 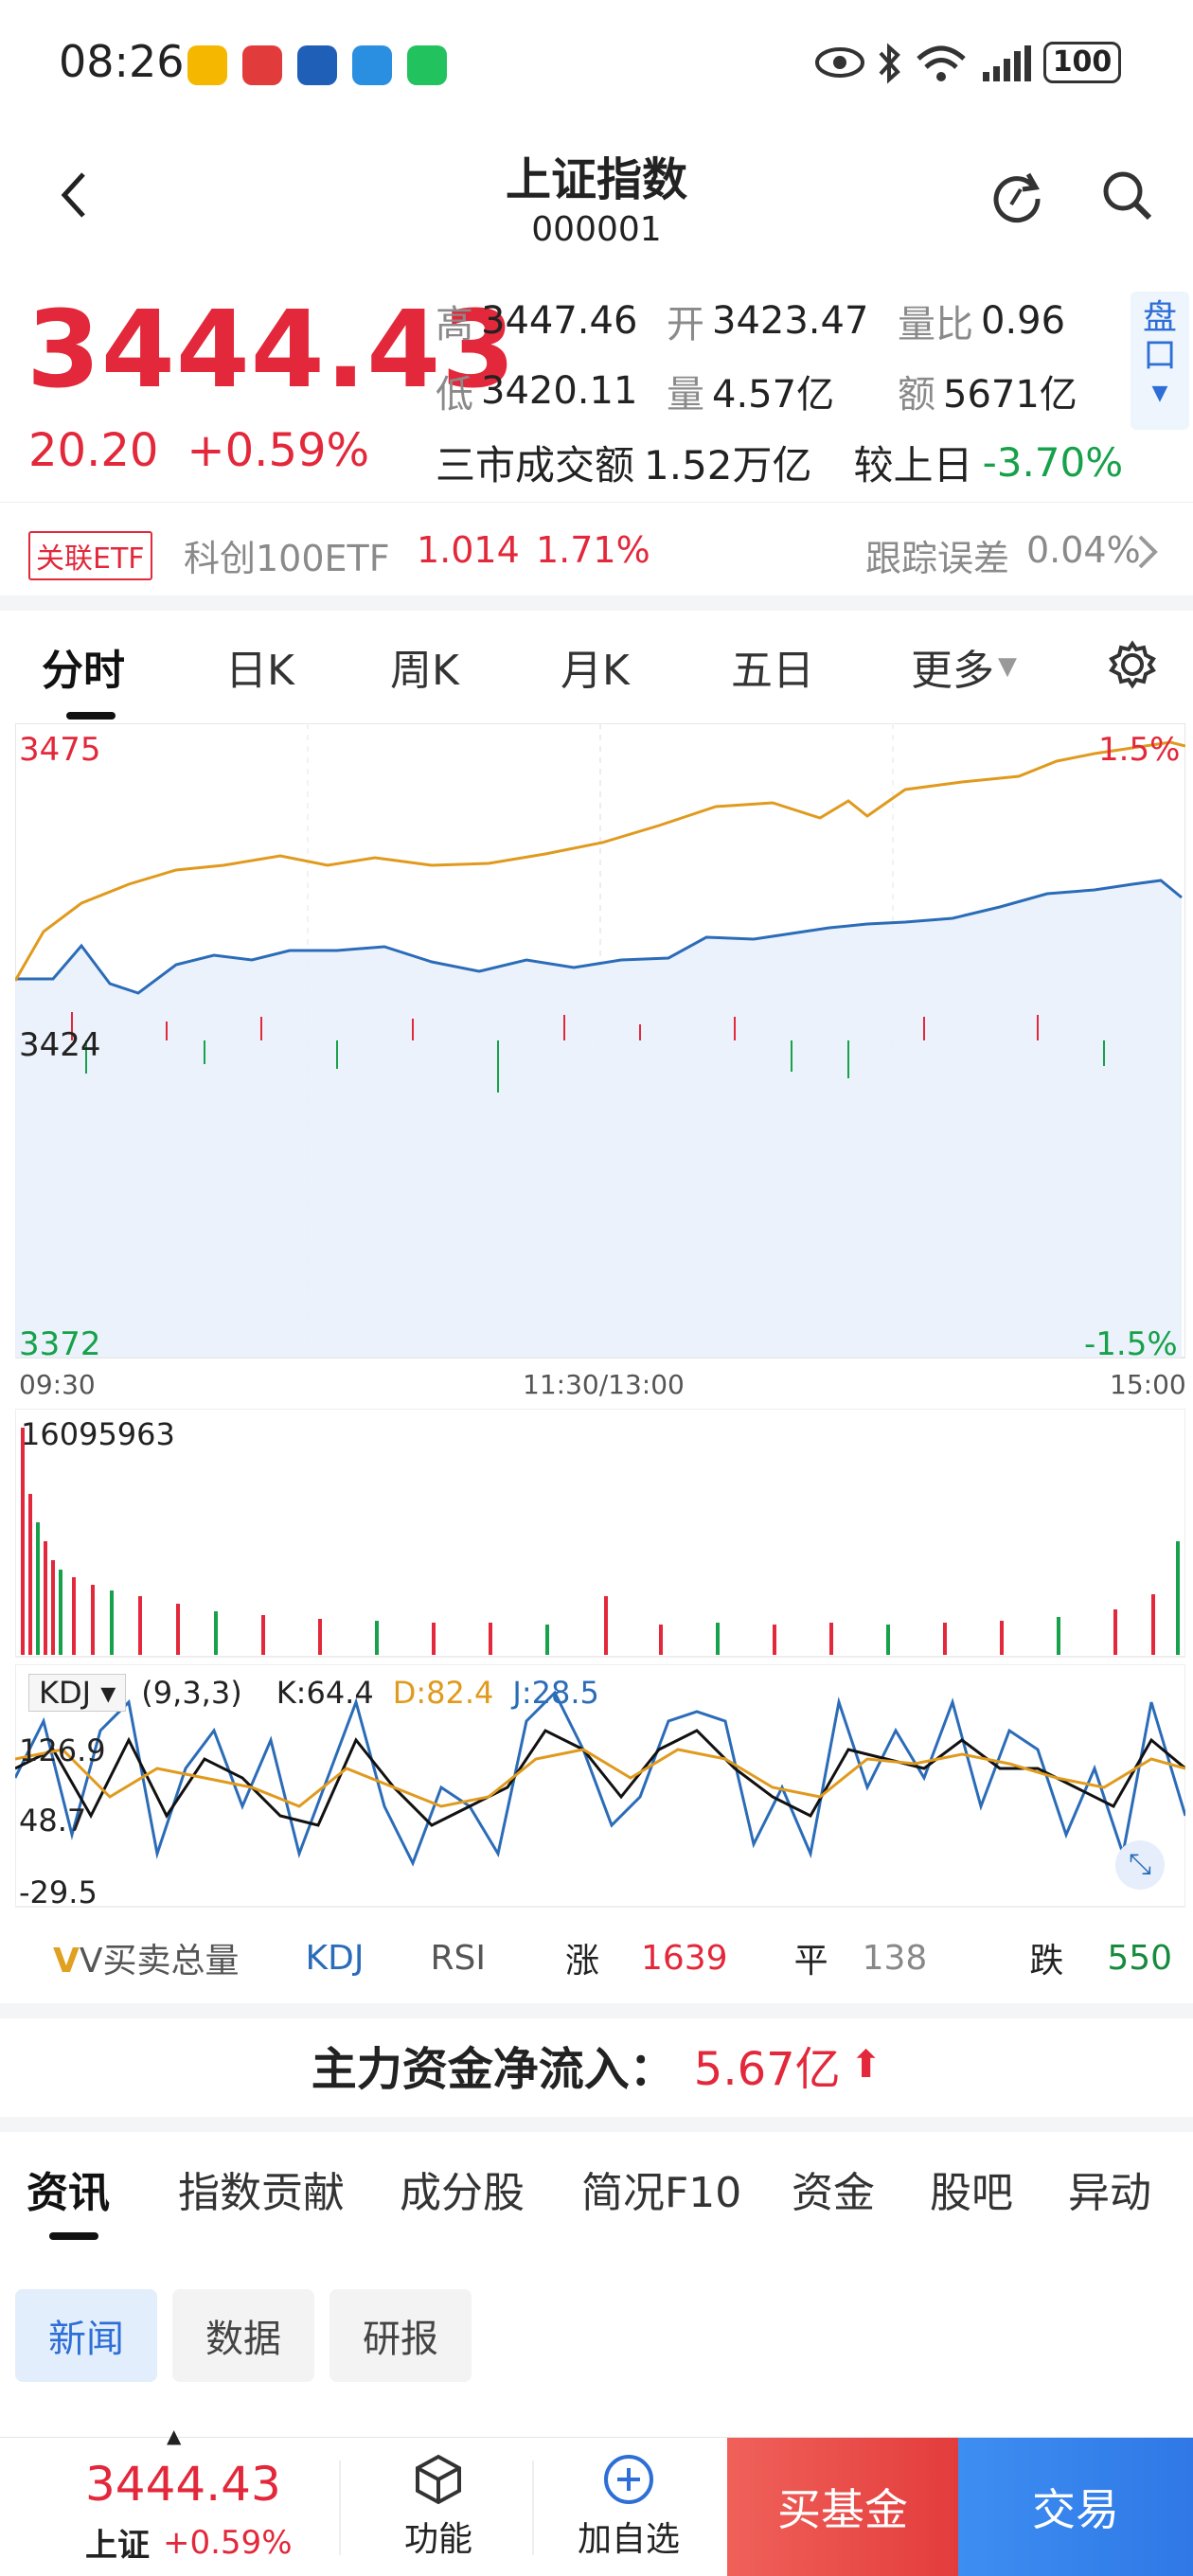 I want to click on stat-volume: 量 4.57亿, so click(x=751, y=395).